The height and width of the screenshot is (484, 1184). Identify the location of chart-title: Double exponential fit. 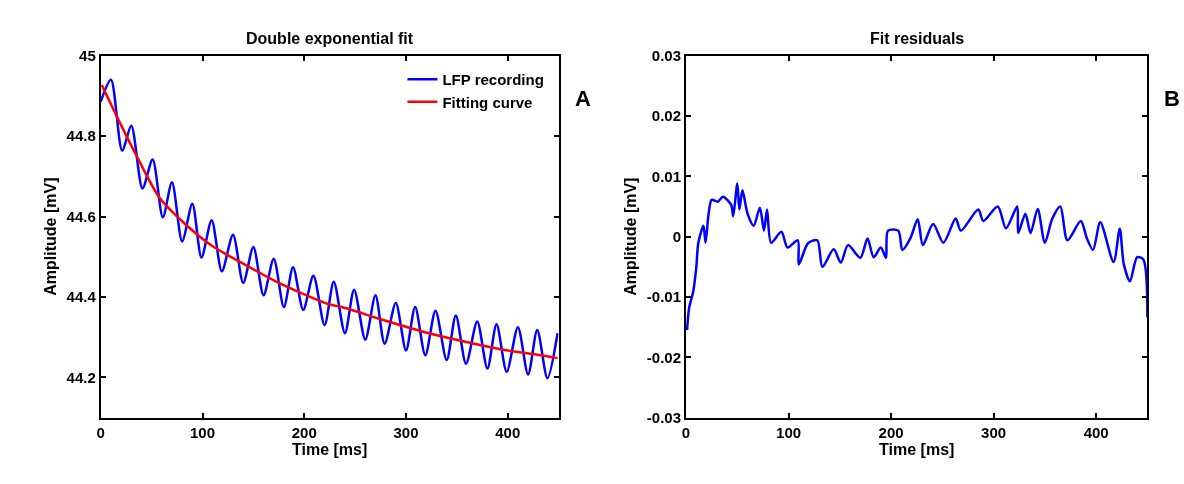
(330, 38).